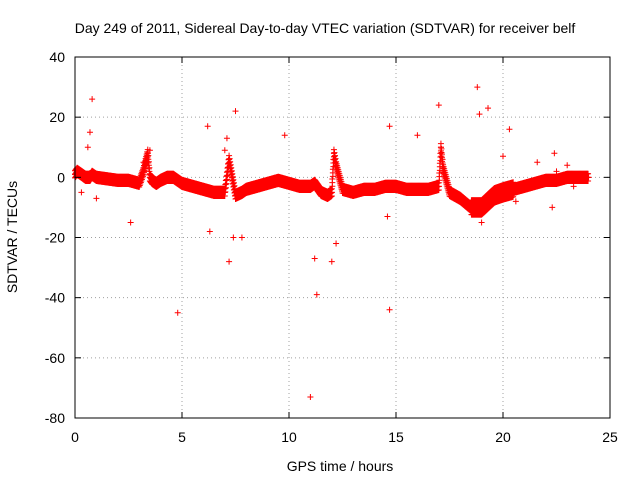 The image size is (640, 480). What do you see at coordinates (55, 298) in the screenshot?
I see `y-tick-label: -40` at bounding box center [55, 298].